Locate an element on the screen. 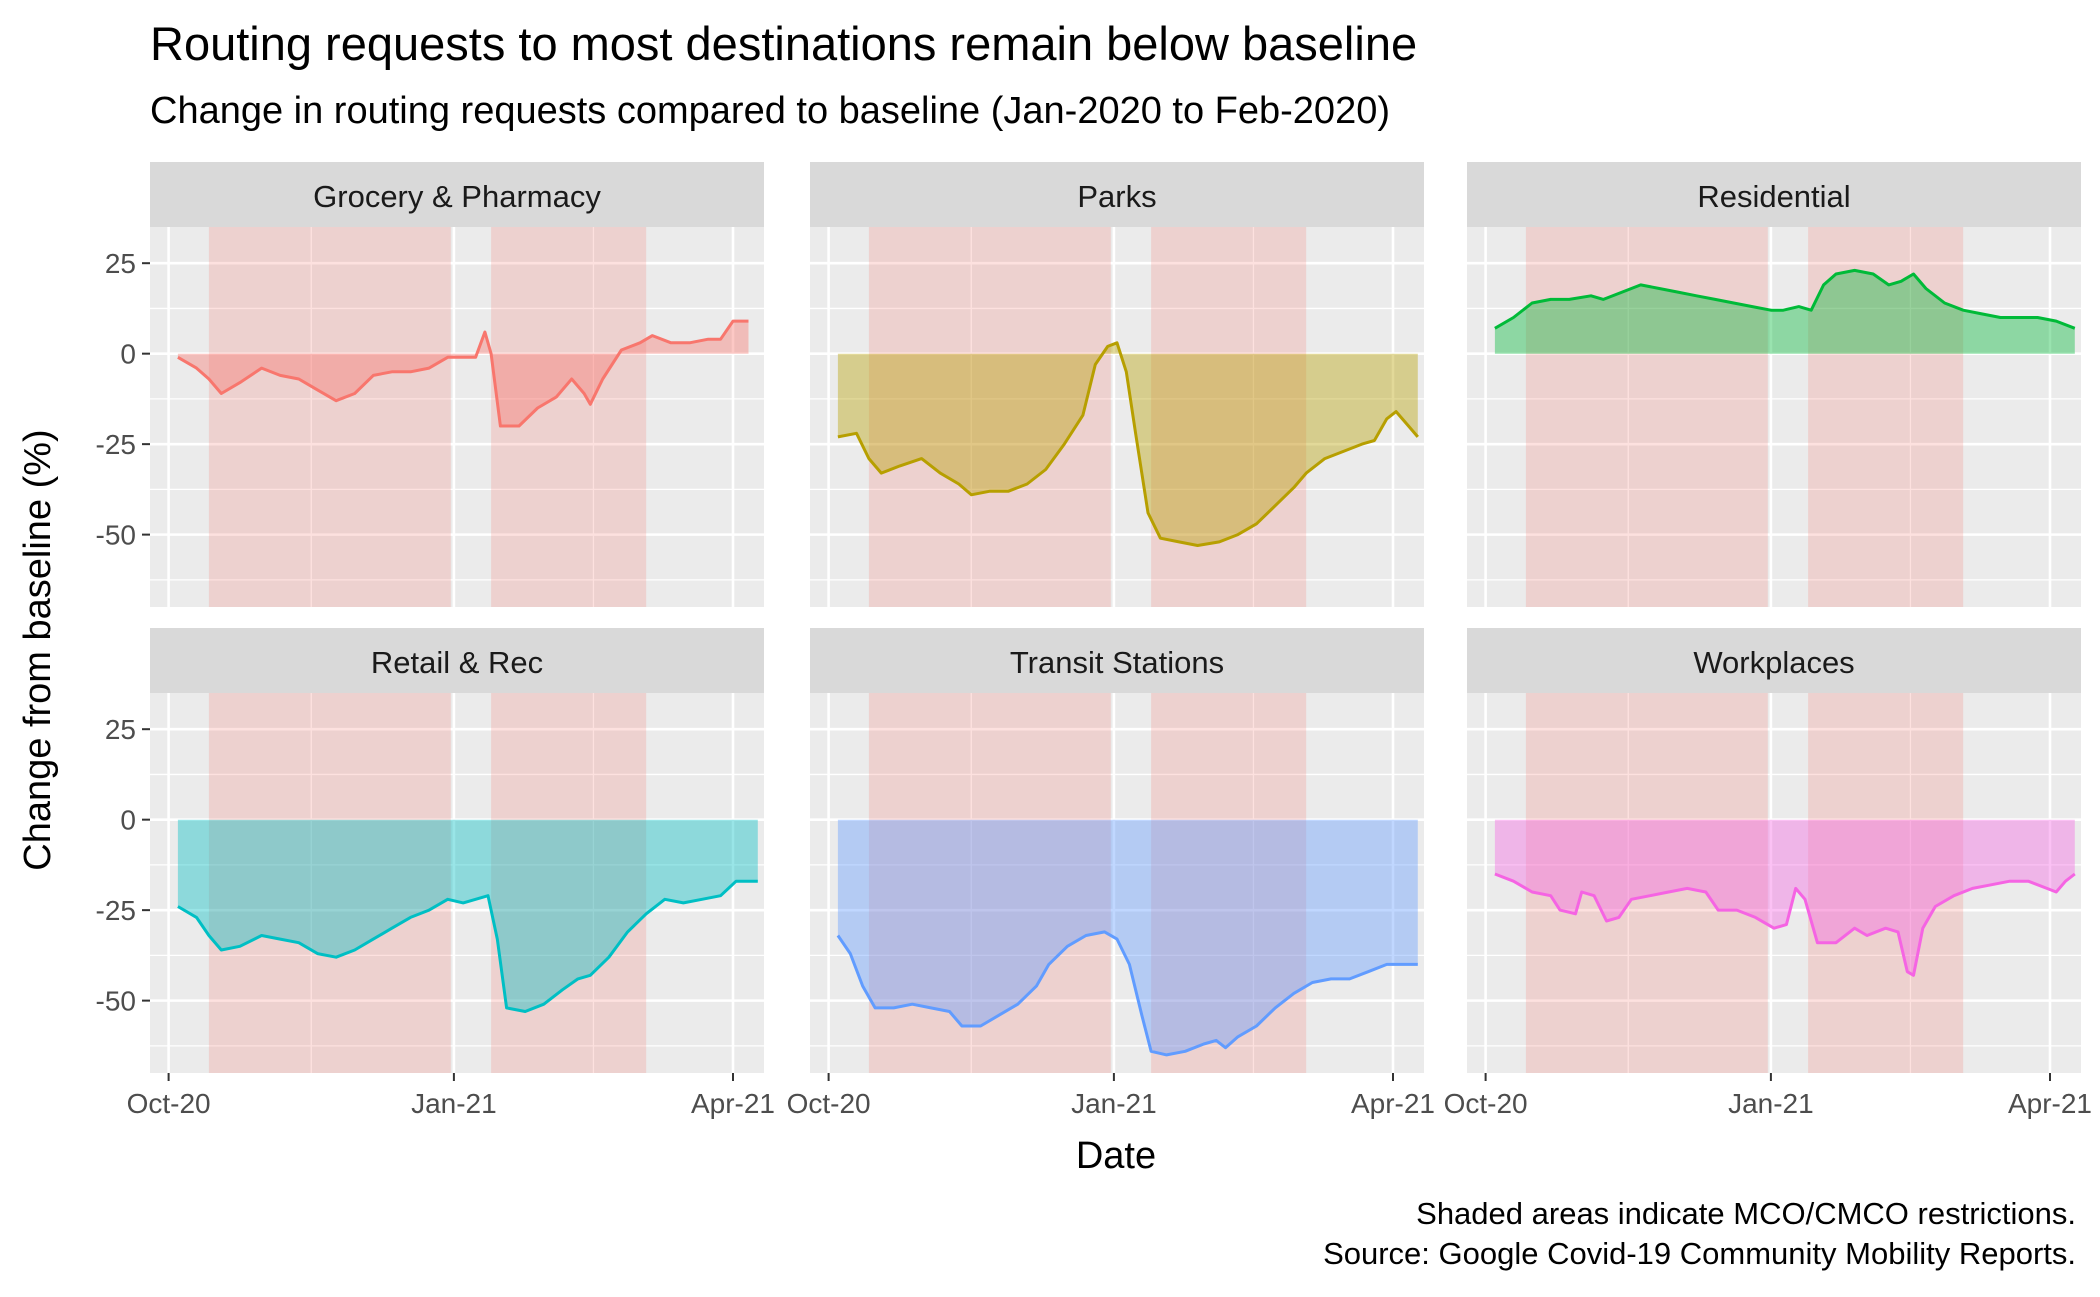 This screenshot has height=1297, width=2100. facet-strip-label: Retail & Rec is located at coordinates (457, 662).